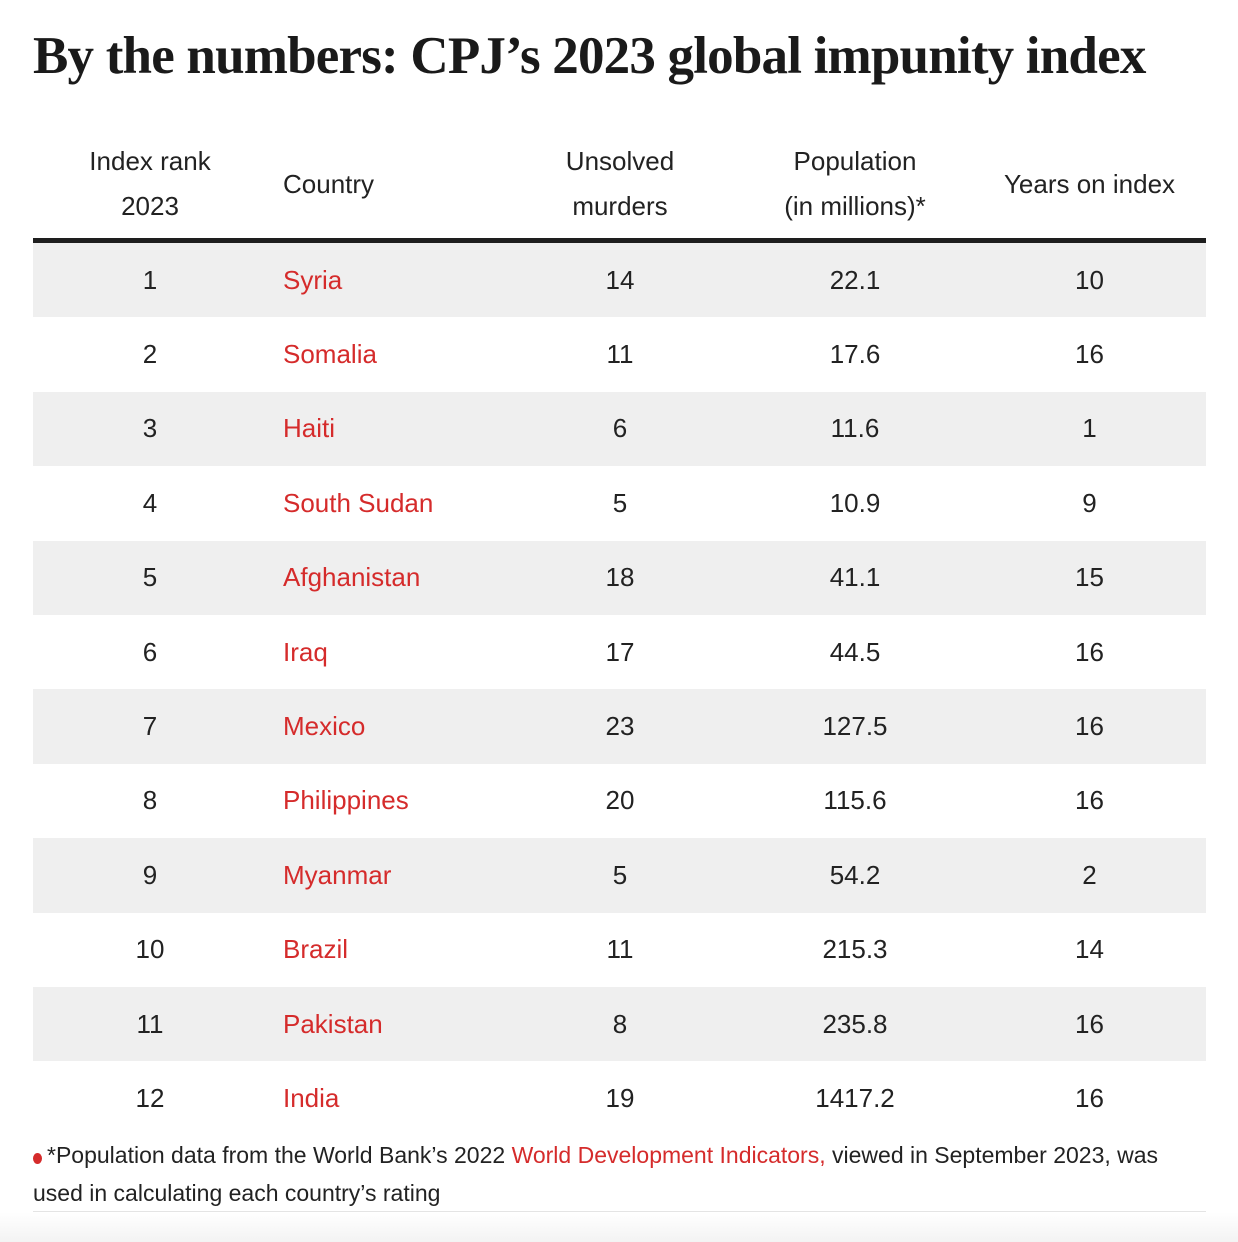  Describe the element at coordinates (385, 875) in the screenshot. I see `cell-country: Myanmar` at that location.